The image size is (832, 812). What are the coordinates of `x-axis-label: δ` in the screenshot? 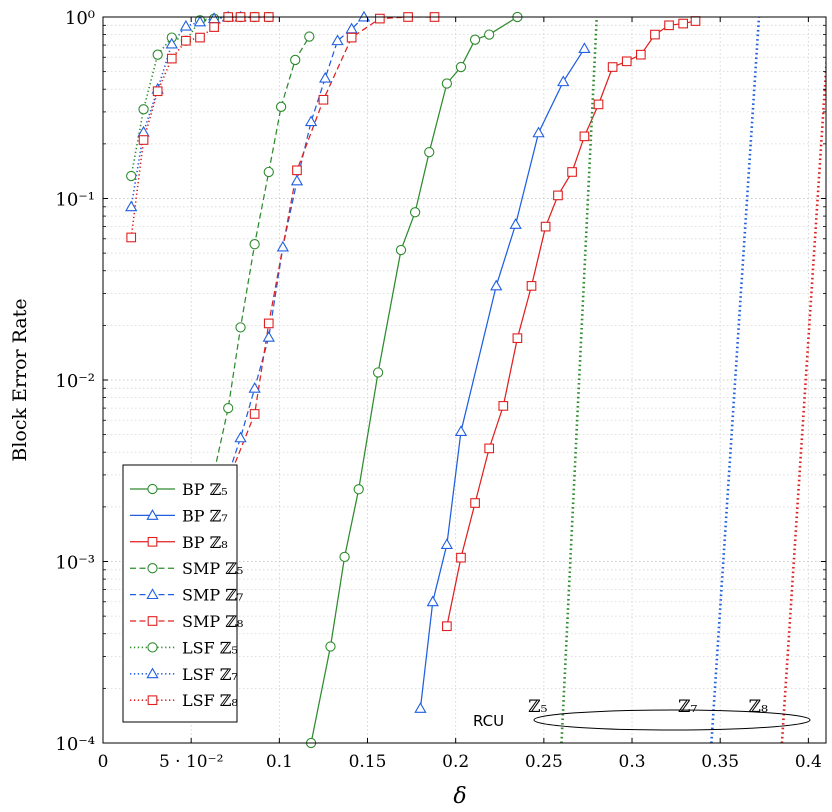 It's located at (459, 796).